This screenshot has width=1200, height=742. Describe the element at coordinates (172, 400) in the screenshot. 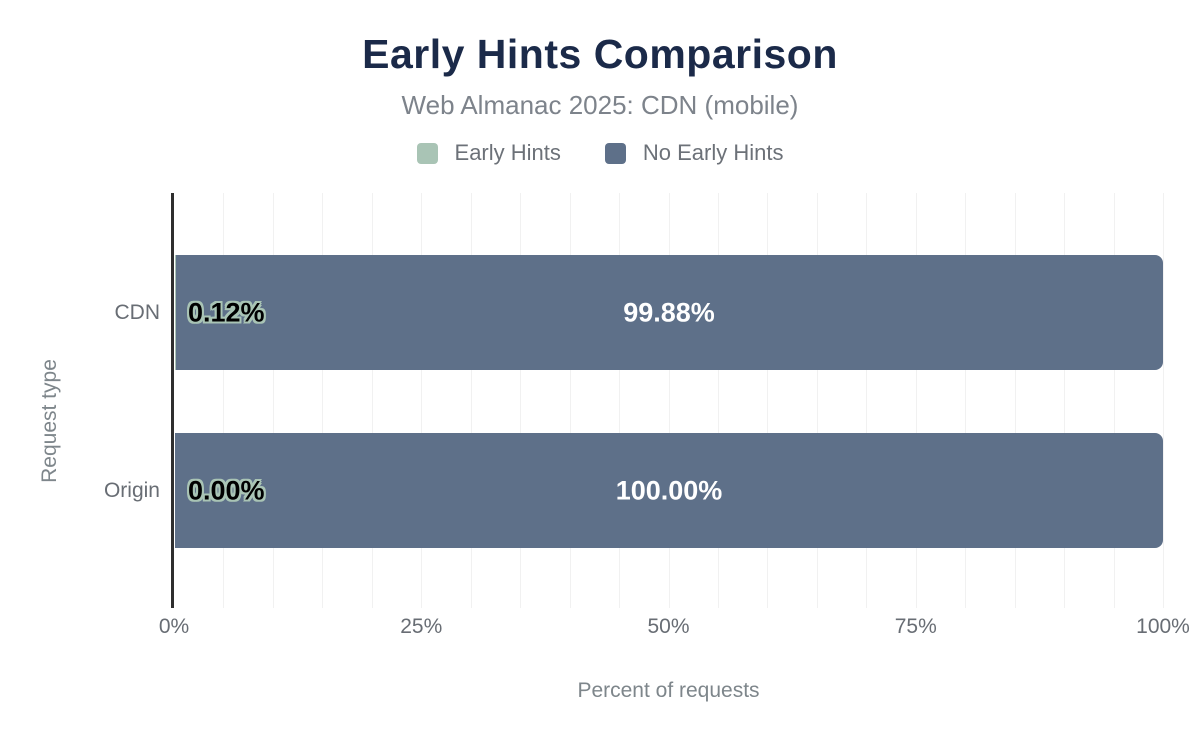

I see `y-axis-line` at that location.